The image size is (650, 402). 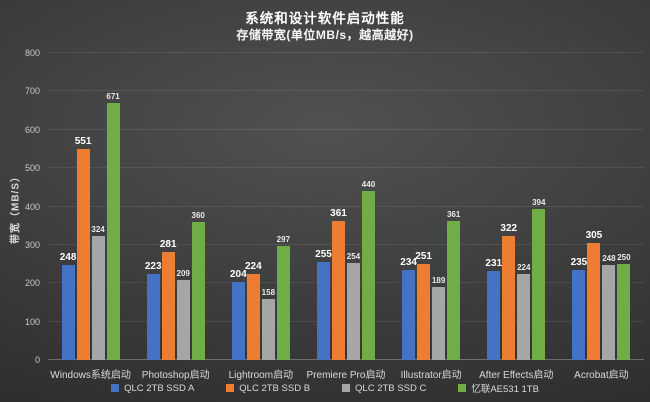 What do you see at coordinates (494, 264) in the screenshot?
I see `bar-value-label: 231` at bounding box center [494, 264].